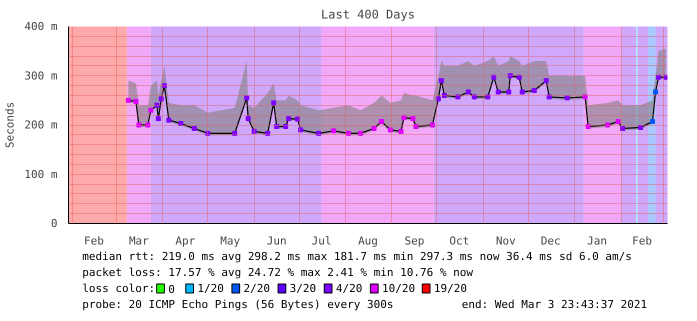  What do you see at coordinates (257, 288) in the screenshot?
I see `legend-label: 2/20` at bounding box center [257, 288].